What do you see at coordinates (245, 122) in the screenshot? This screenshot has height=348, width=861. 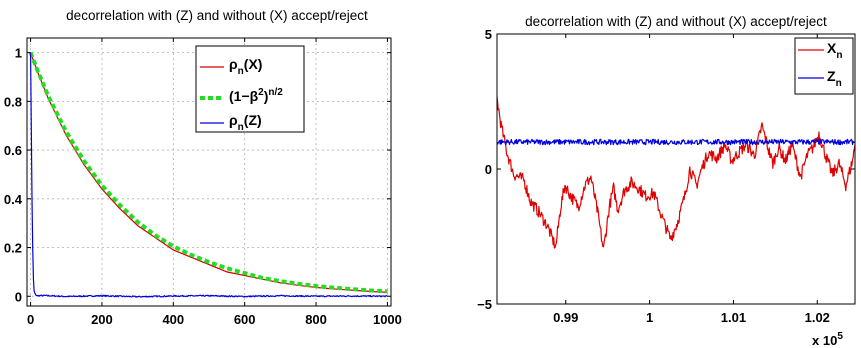 I see `left-legend-label-rho-z: ρn(Z)` at bounding box center [245, 122].